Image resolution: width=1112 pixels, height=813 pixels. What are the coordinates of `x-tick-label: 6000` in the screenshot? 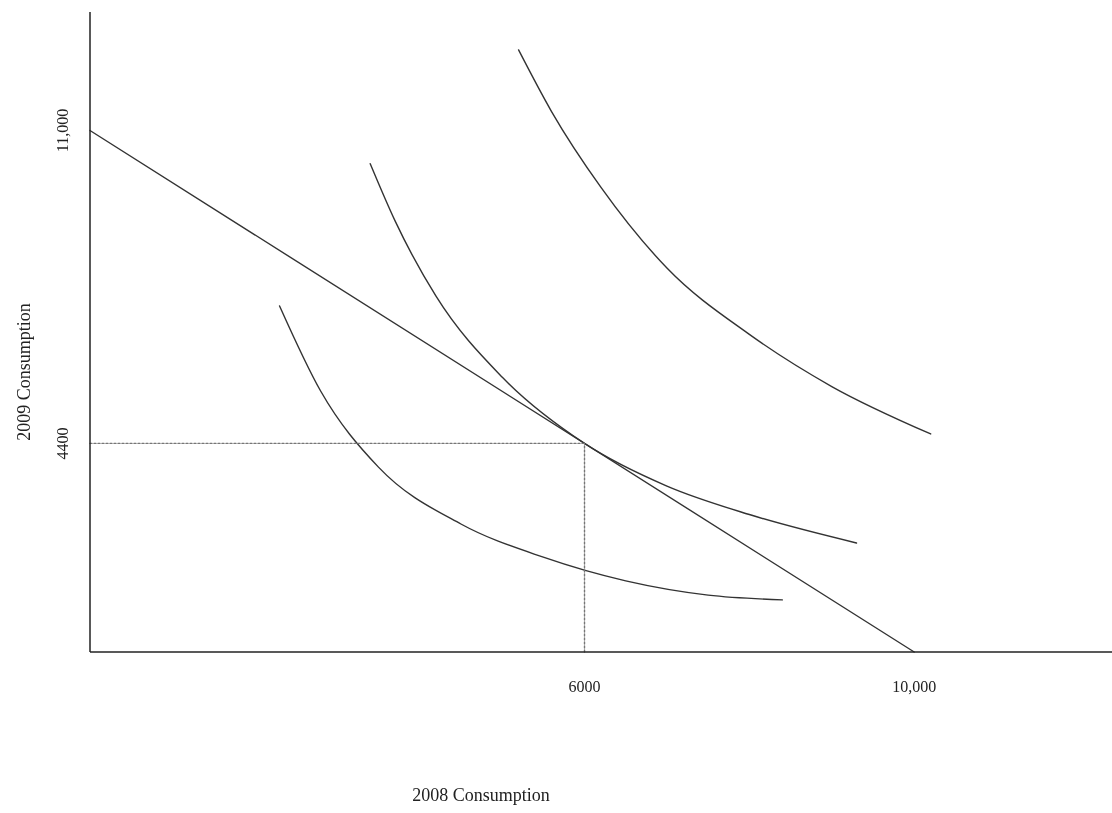 It's located at (584, 686).